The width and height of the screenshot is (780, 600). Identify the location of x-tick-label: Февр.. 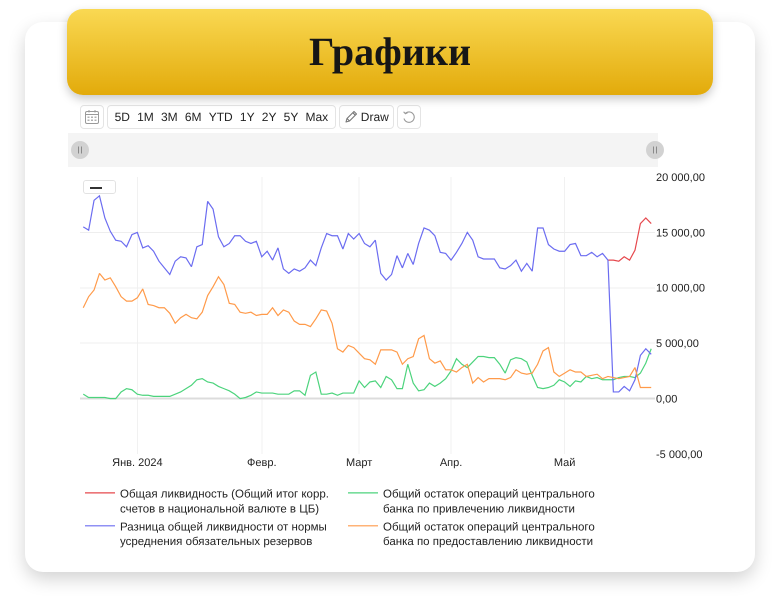
(261, 463).